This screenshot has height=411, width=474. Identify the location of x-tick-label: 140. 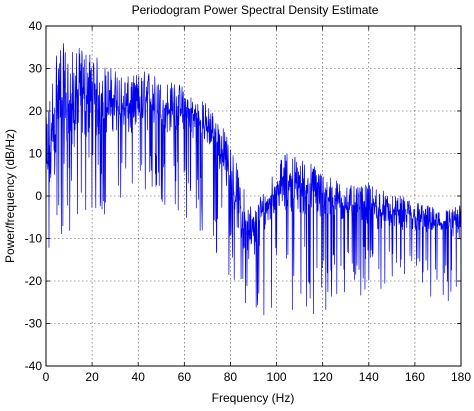
(369, 377).